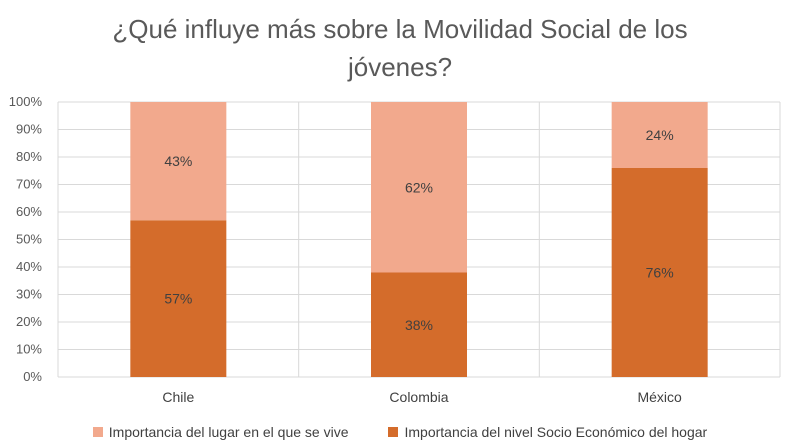 The height and width of the screenshot is (447, 800). What do you see at coordinates (393, 432) in the screenshot?
I see `legend-swatch-socioeconomico` at bounding box center [393, 432].